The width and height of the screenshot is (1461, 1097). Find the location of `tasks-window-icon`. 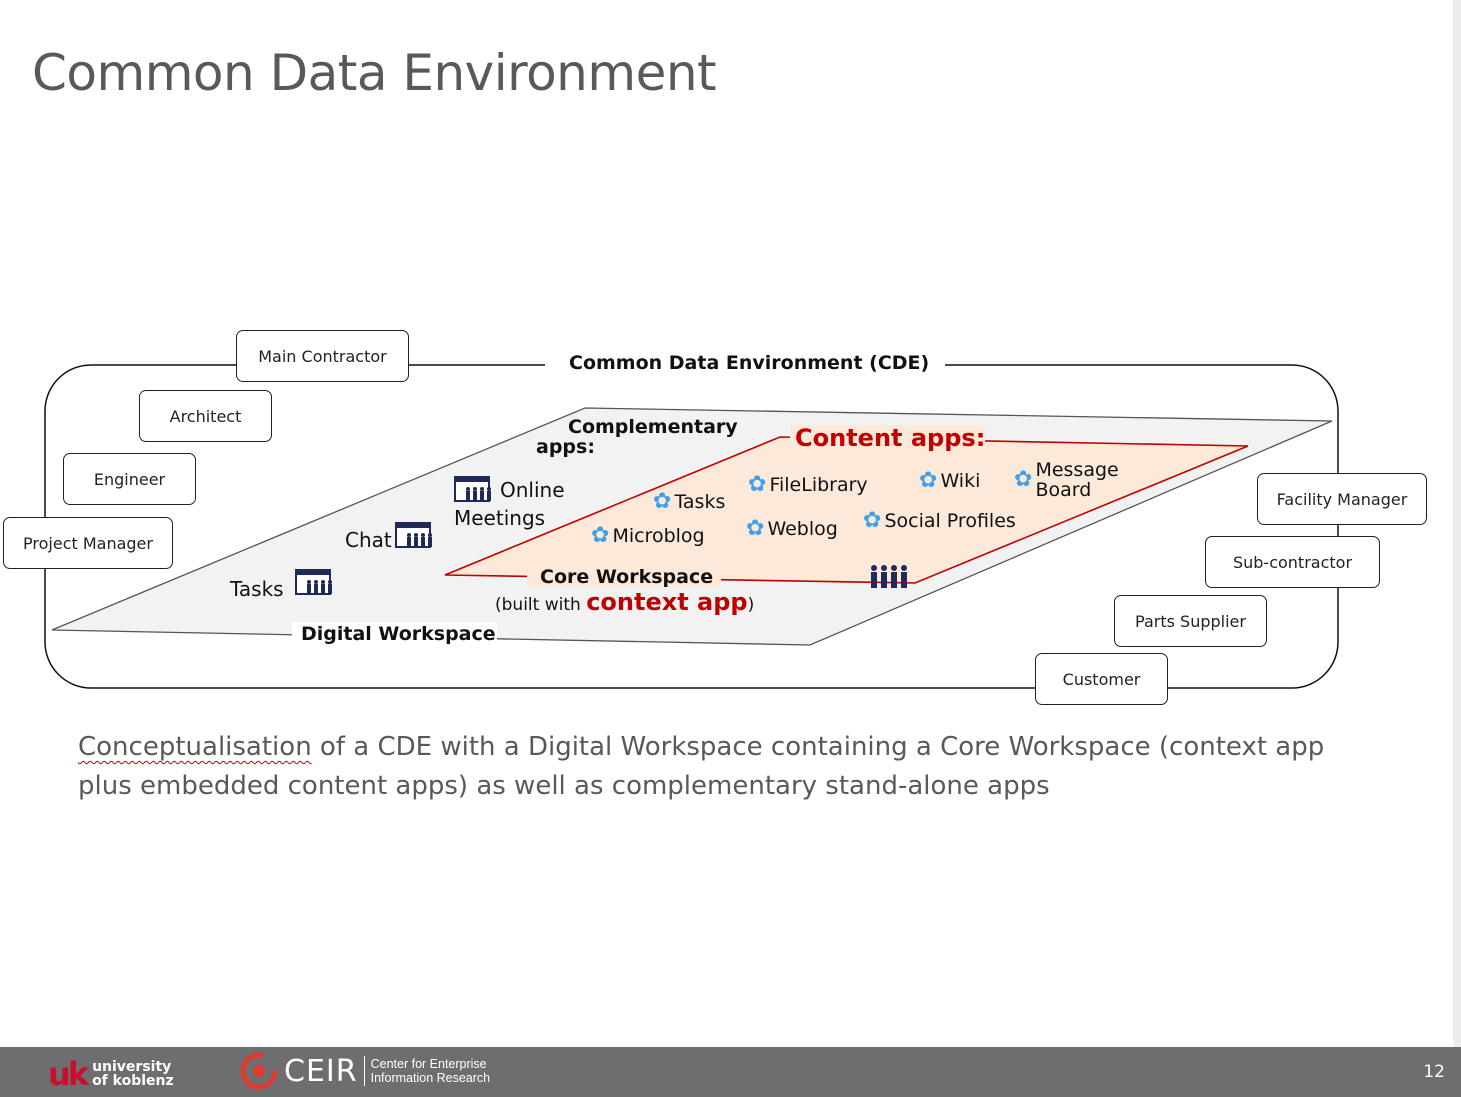

tasks-window-icon is located at coordinates (313, 582).